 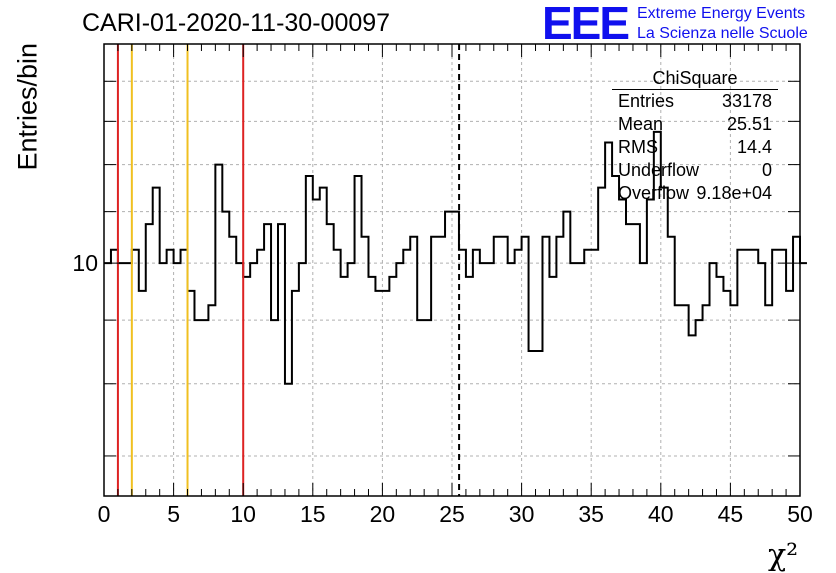 What do you see at coordinates (695, 193) in the screenshot?
I see `stats-row-overflow: Overflow 9.18e+04` at bounding box center [695, 193].